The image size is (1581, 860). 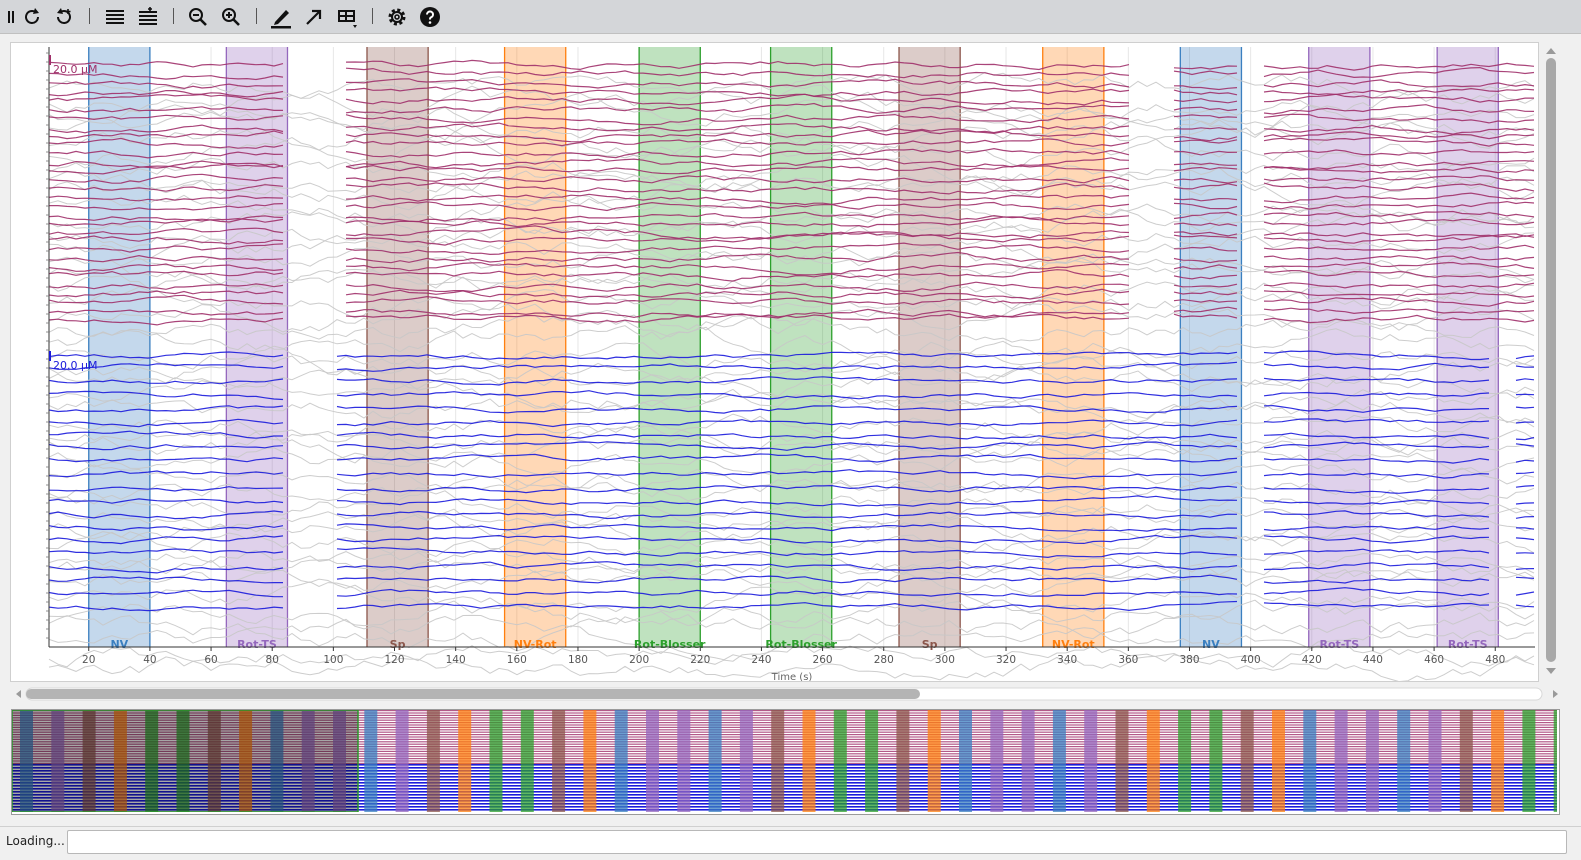 I want to click on layout-dropdown-icon, so click(x=347, y=19).